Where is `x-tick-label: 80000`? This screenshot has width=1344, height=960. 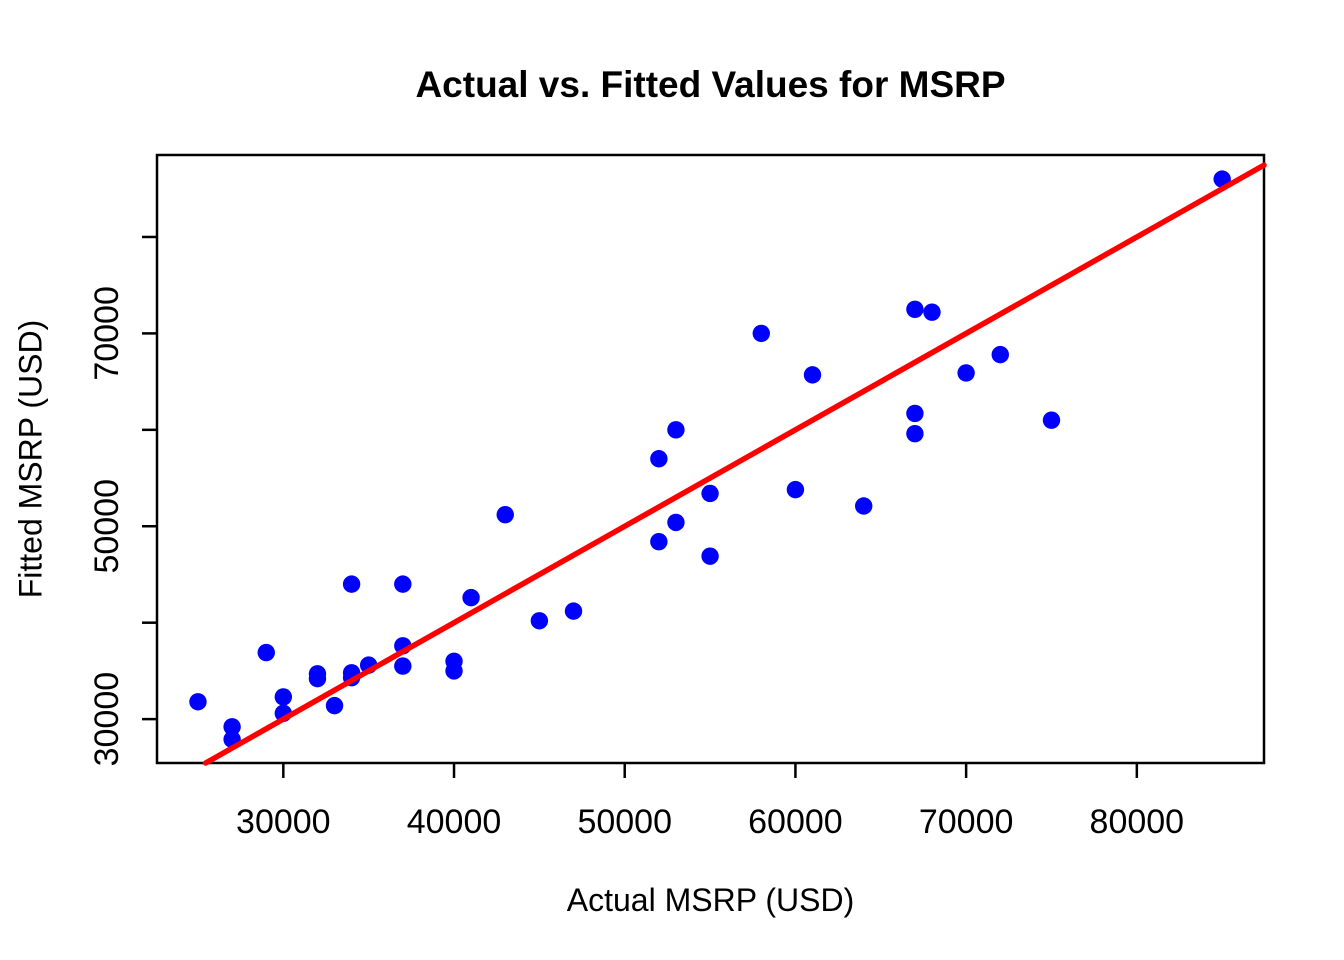 x-tick-label: 80000 is located at coordinates (1137, 822).